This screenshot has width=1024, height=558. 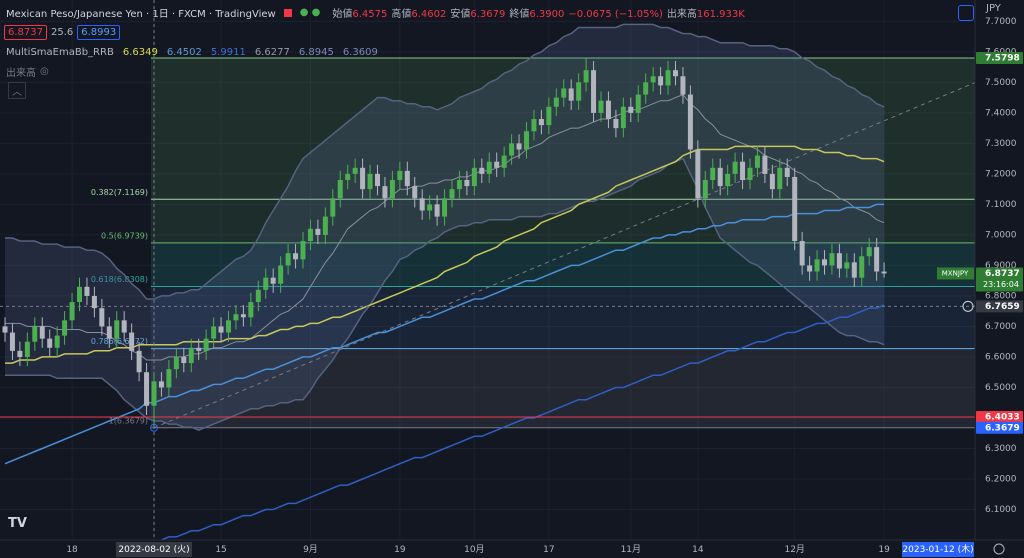 What do you see at coordinates (154, 549) in the screenshot?
I see `cursor-date-bg` at bounding box center [154, 549].